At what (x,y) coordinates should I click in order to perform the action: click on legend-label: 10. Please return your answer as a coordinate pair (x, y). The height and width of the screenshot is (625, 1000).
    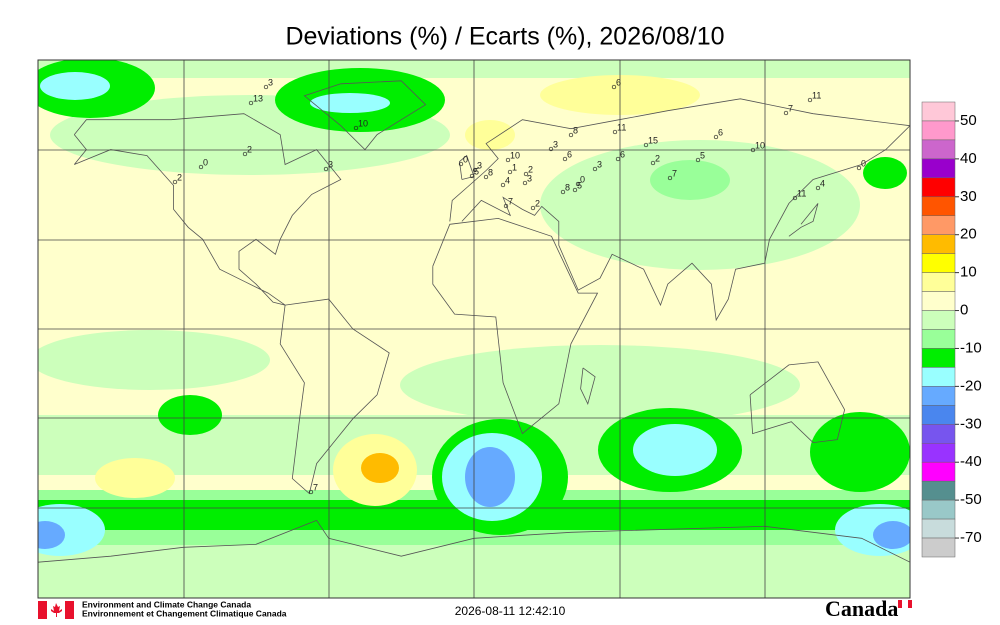
    Looking at the image, I should click on (968, 272).